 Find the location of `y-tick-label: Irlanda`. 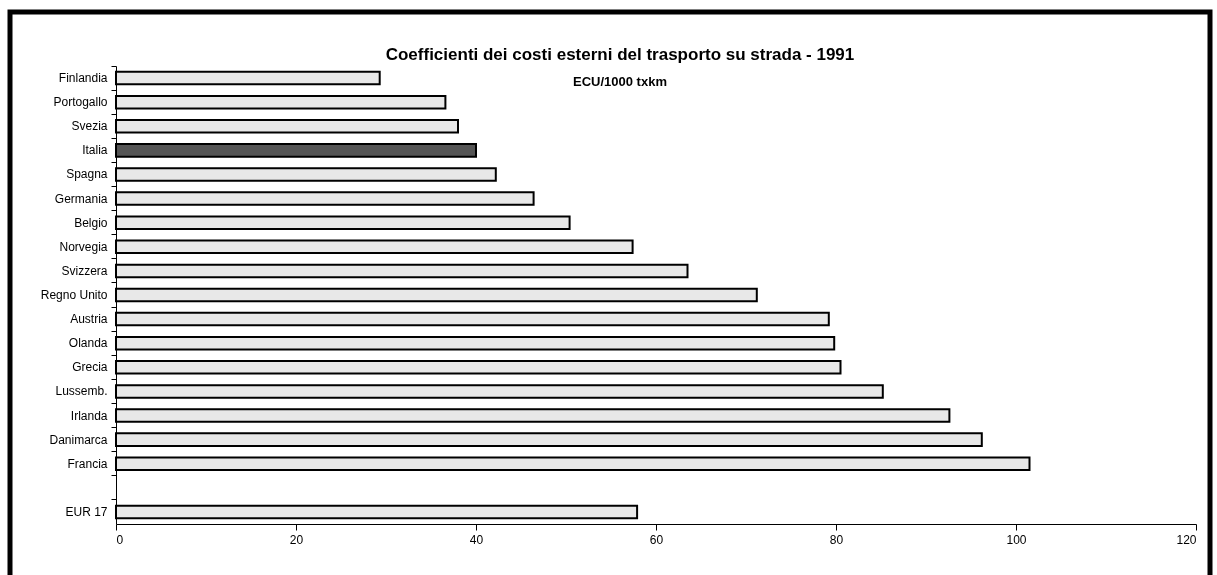

y-tick-label: Irlanda is located at coordinates (89, 415).